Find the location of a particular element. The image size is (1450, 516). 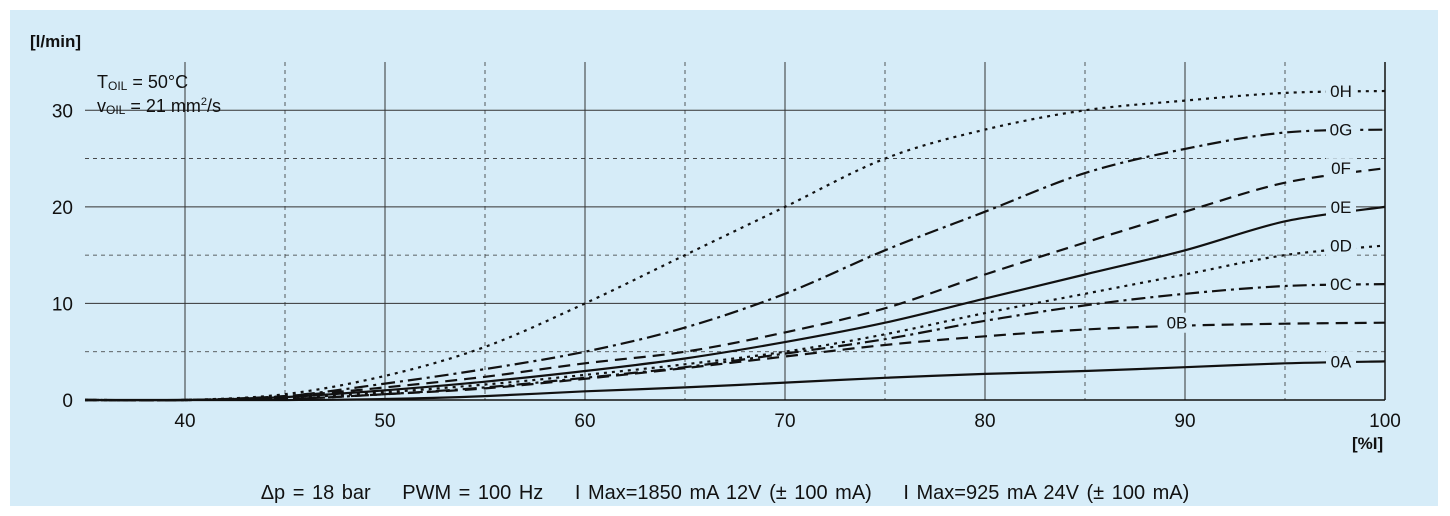

oil-temperature-subscript: OIL is located at coordinates (118, 86).